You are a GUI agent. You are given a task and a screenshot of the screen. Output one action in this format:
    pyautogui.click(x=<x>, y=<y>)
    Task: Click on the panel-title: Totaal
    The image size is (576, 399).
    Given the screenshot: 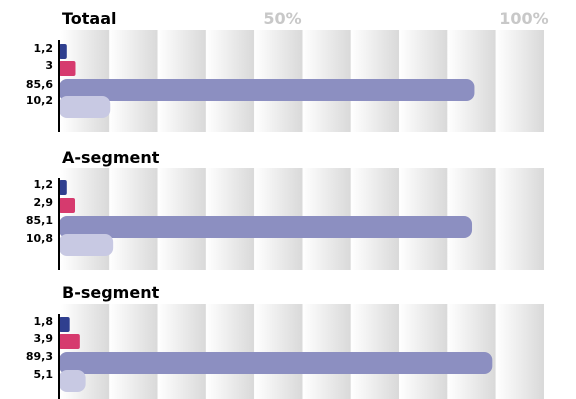 What is the action you would take?
    pyautogui.click(x=89, y=18)
    